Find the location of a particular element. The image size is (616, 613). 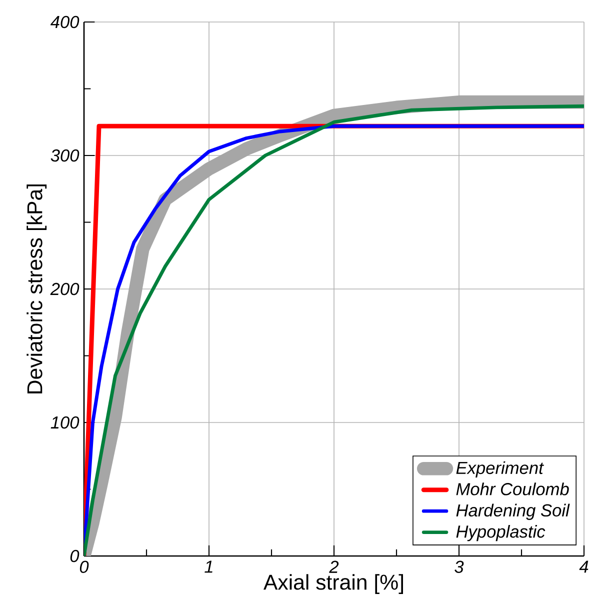

y-tick-label: 300 is located at coordinates (65, 155).